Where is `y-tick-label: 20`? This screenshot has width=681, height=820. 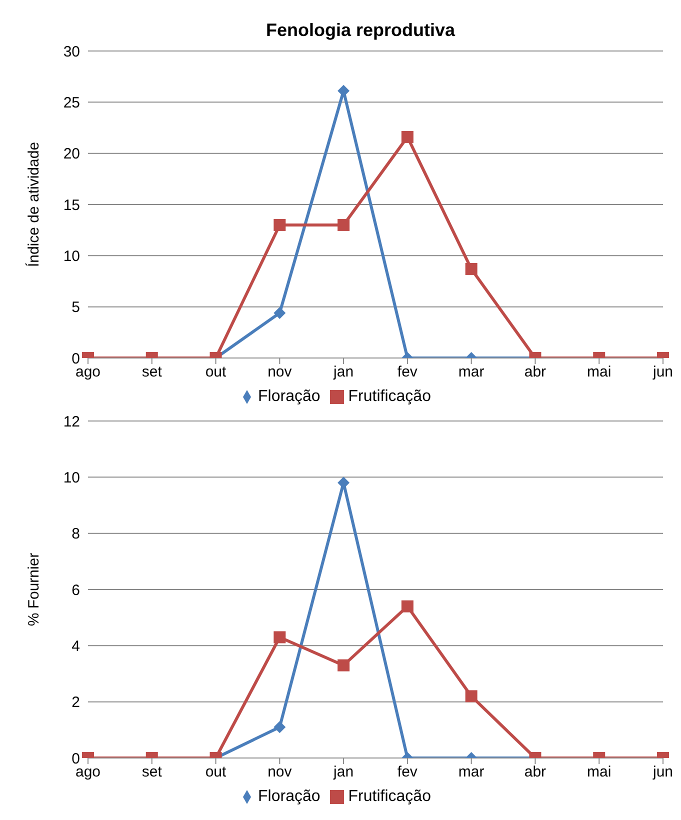
y-tick-label: 20 is located at coordinates (71, 154).